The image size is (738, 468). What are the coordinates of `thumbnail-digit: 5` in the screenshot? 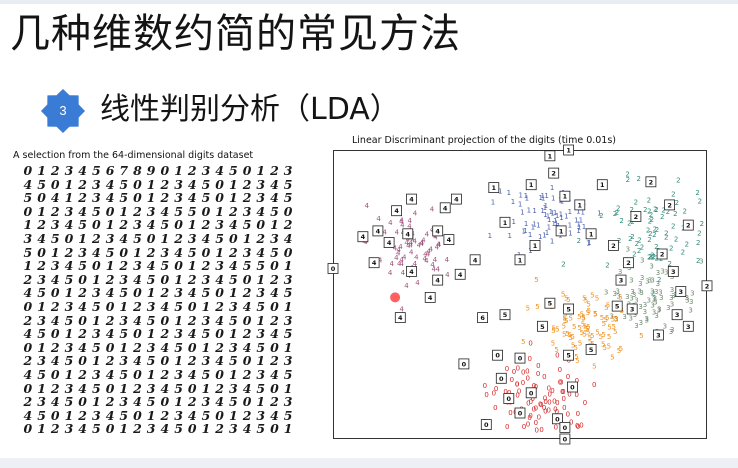 It's located at (505, 315).